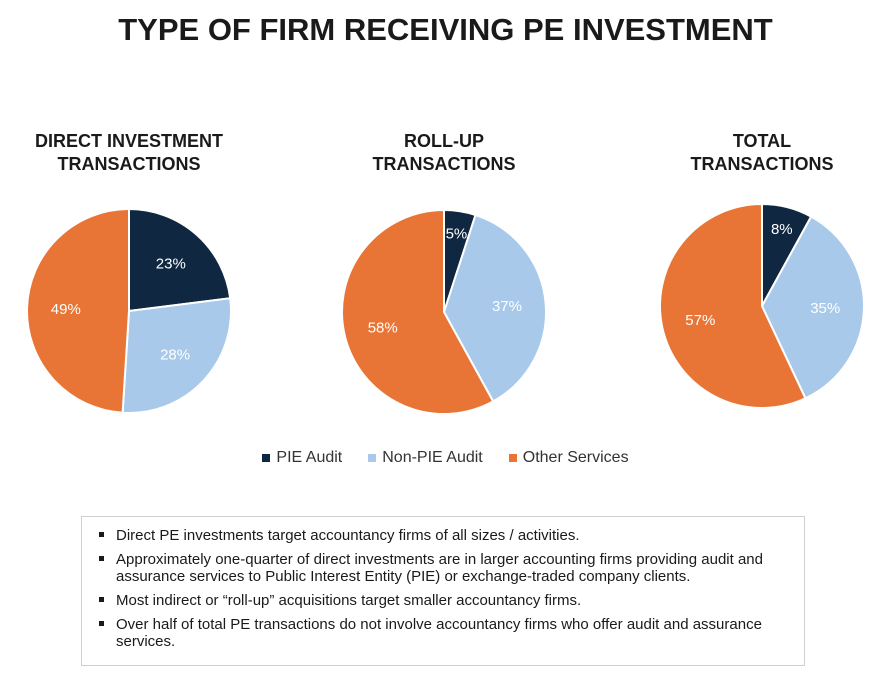 This screenshot has height=691, width=891. Describe the element at coordinates (445, 29) in the screenshot. I see `page-title: TYPE OF FIRM RECEIVING PE INVESTMENT` at that location.